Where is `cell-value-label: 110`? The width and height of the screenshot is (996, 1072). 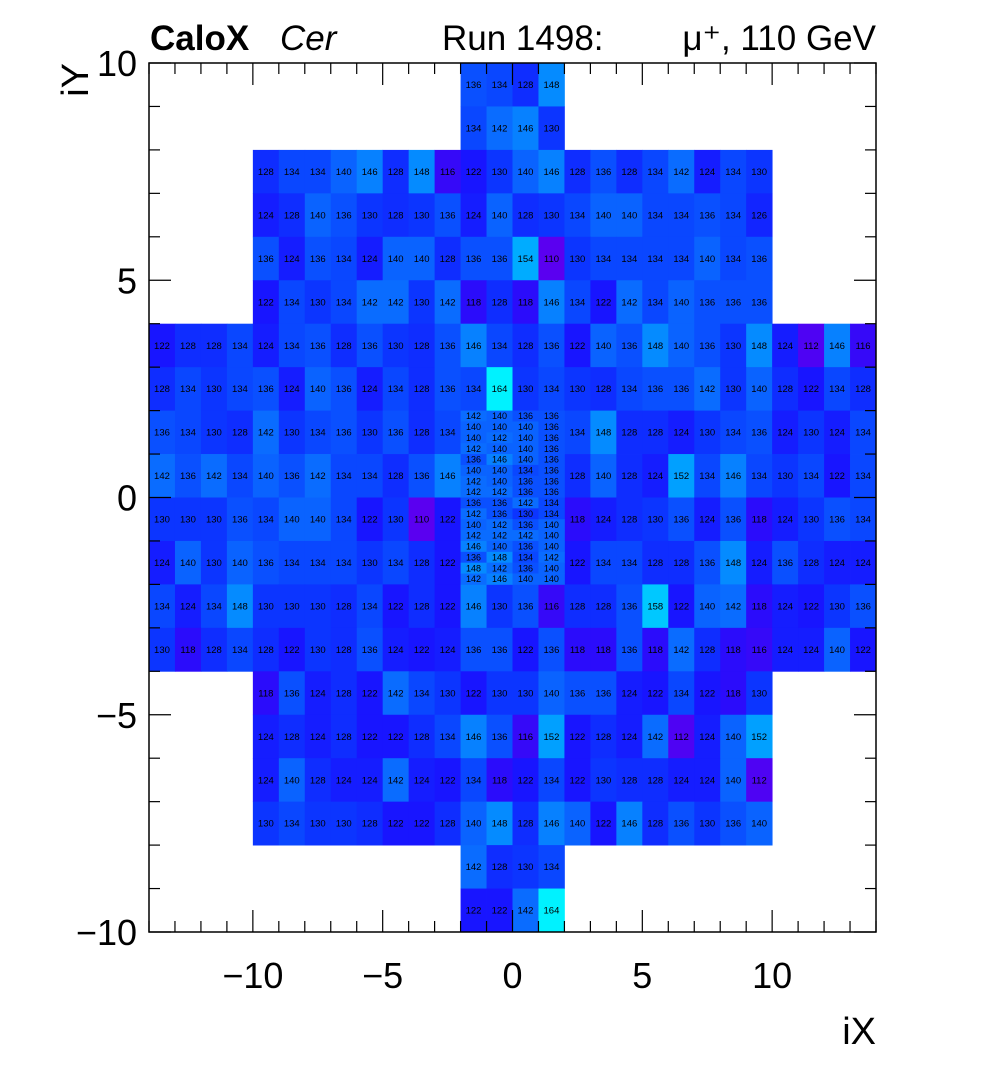
cell-value-label: 110 is located at coordinates (551, 259).